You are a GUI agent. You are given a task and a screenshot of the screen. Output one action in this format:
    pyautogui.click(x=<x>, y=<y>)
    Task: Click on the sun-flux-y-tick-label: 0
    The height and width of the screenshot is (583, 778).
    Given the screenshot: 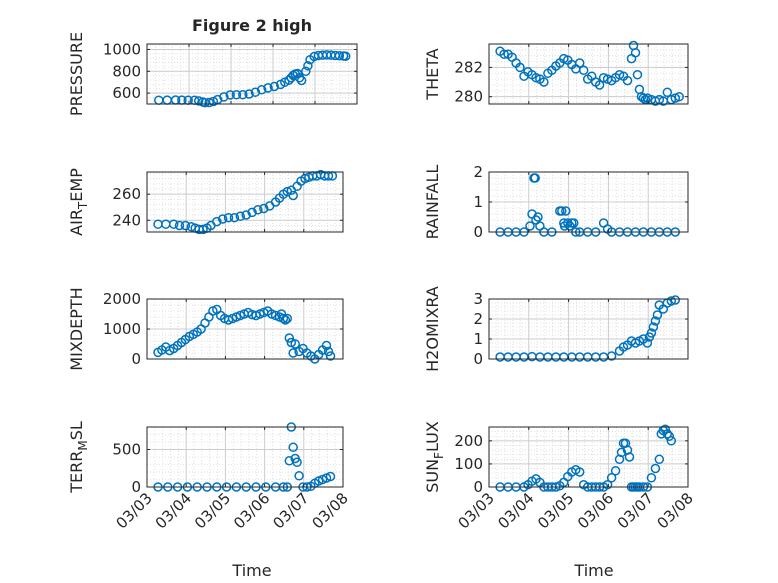 What is the action you would take?
    pyautogui.click(x=478, y=487)
    